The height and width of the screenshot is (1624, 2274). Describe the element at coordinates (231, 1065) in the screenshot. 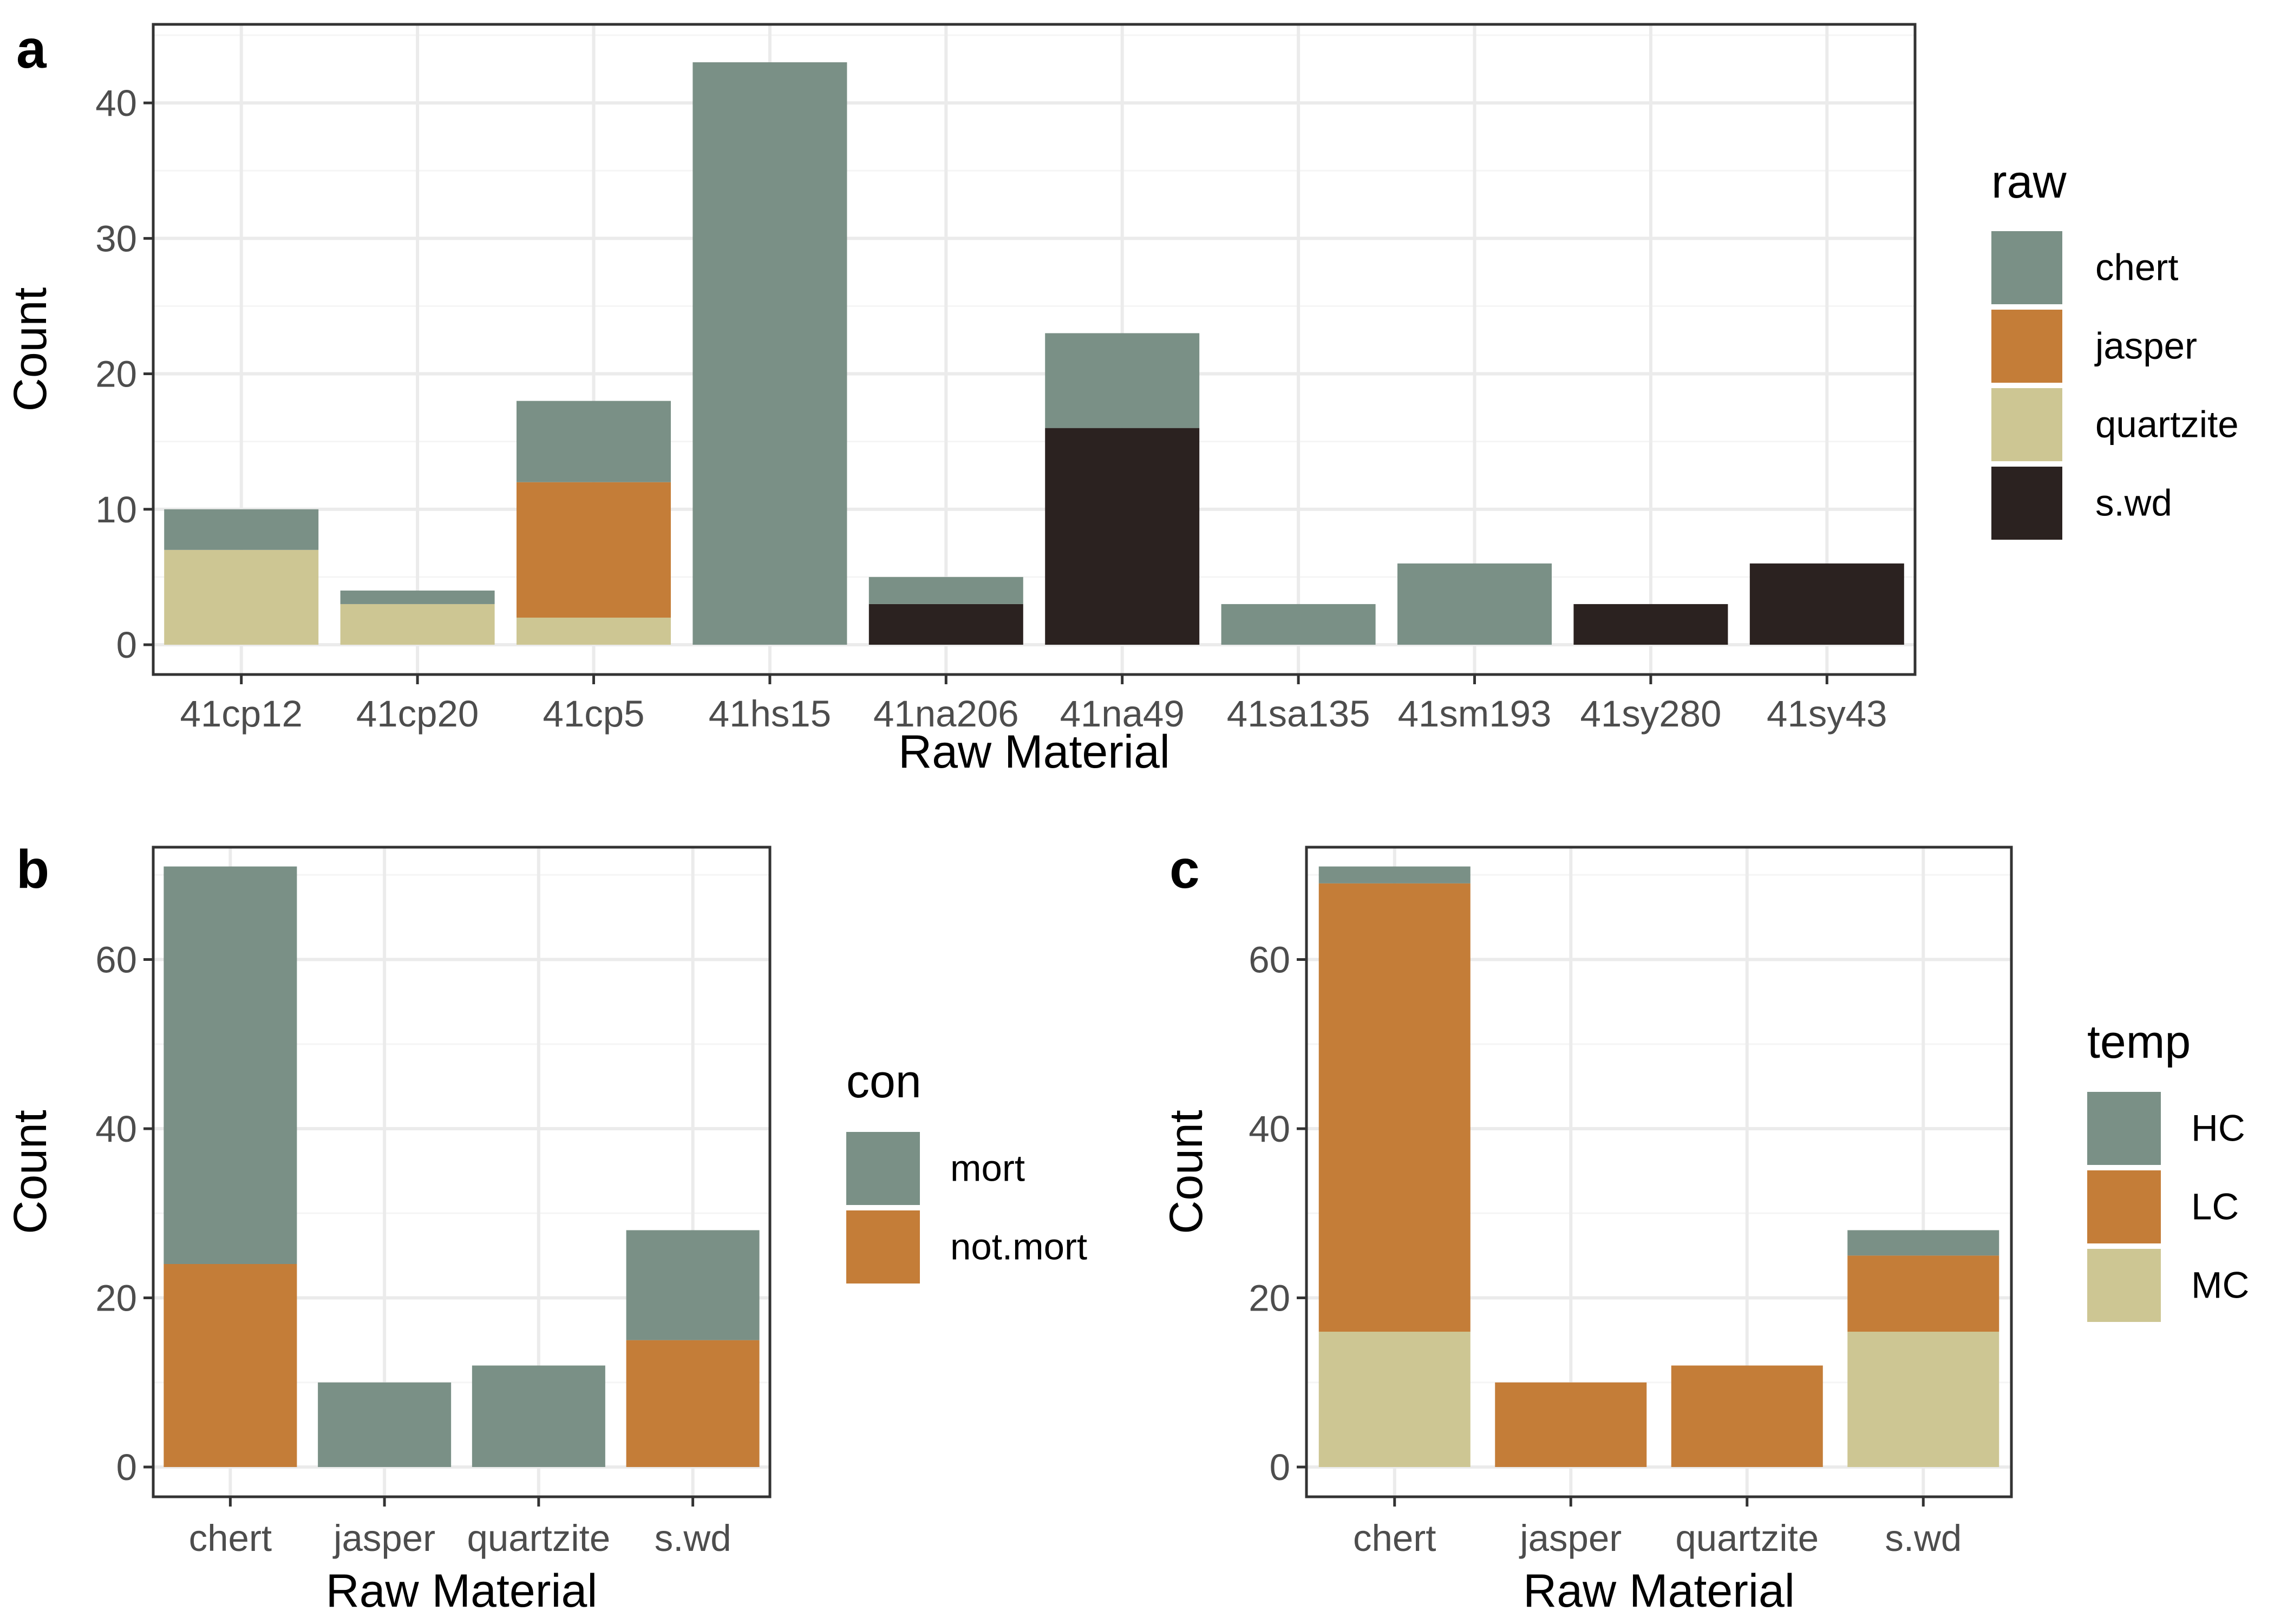

I see `bar-mort-chert` at that location.